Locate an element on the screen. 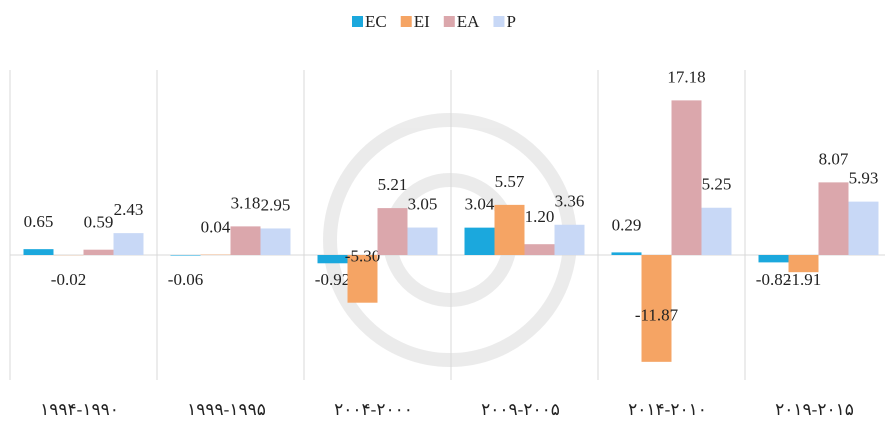 This screenshot has width=885, height=423. legend-label: EI is located at coordinates (422, 21).